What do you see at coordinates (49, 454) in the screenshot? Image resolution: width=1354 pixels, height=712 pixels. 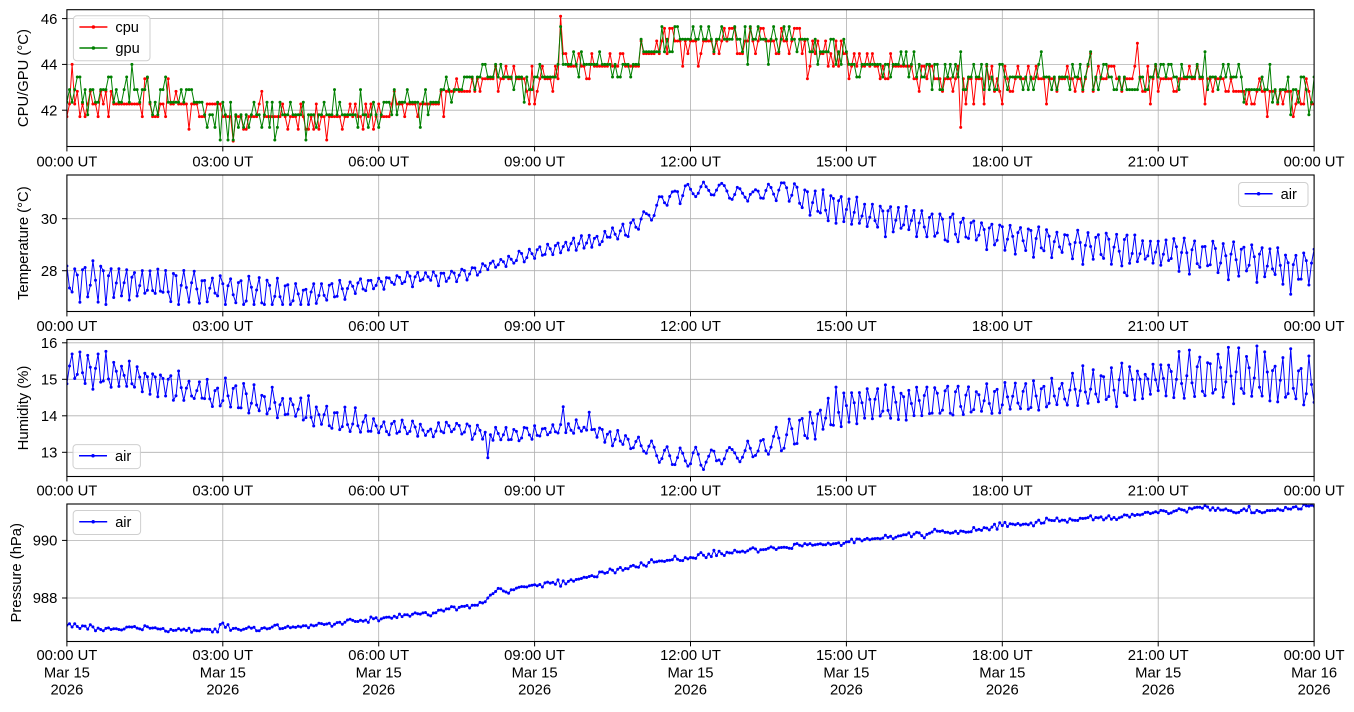 I see `svg-text: 13` at bounding box center [49, 454].